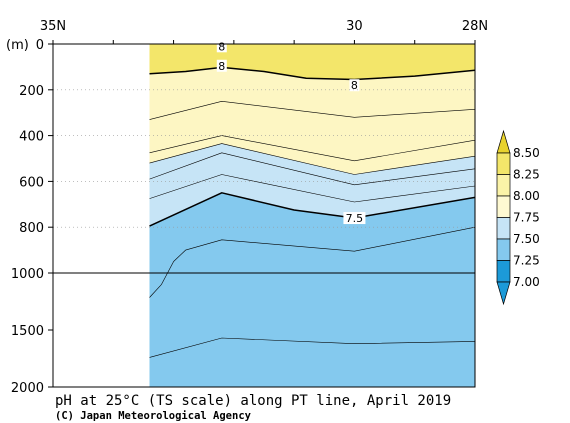 The width and height of the screenshot is (570, 423). I want to click on y-axis-label: (m), so click(17, 45).